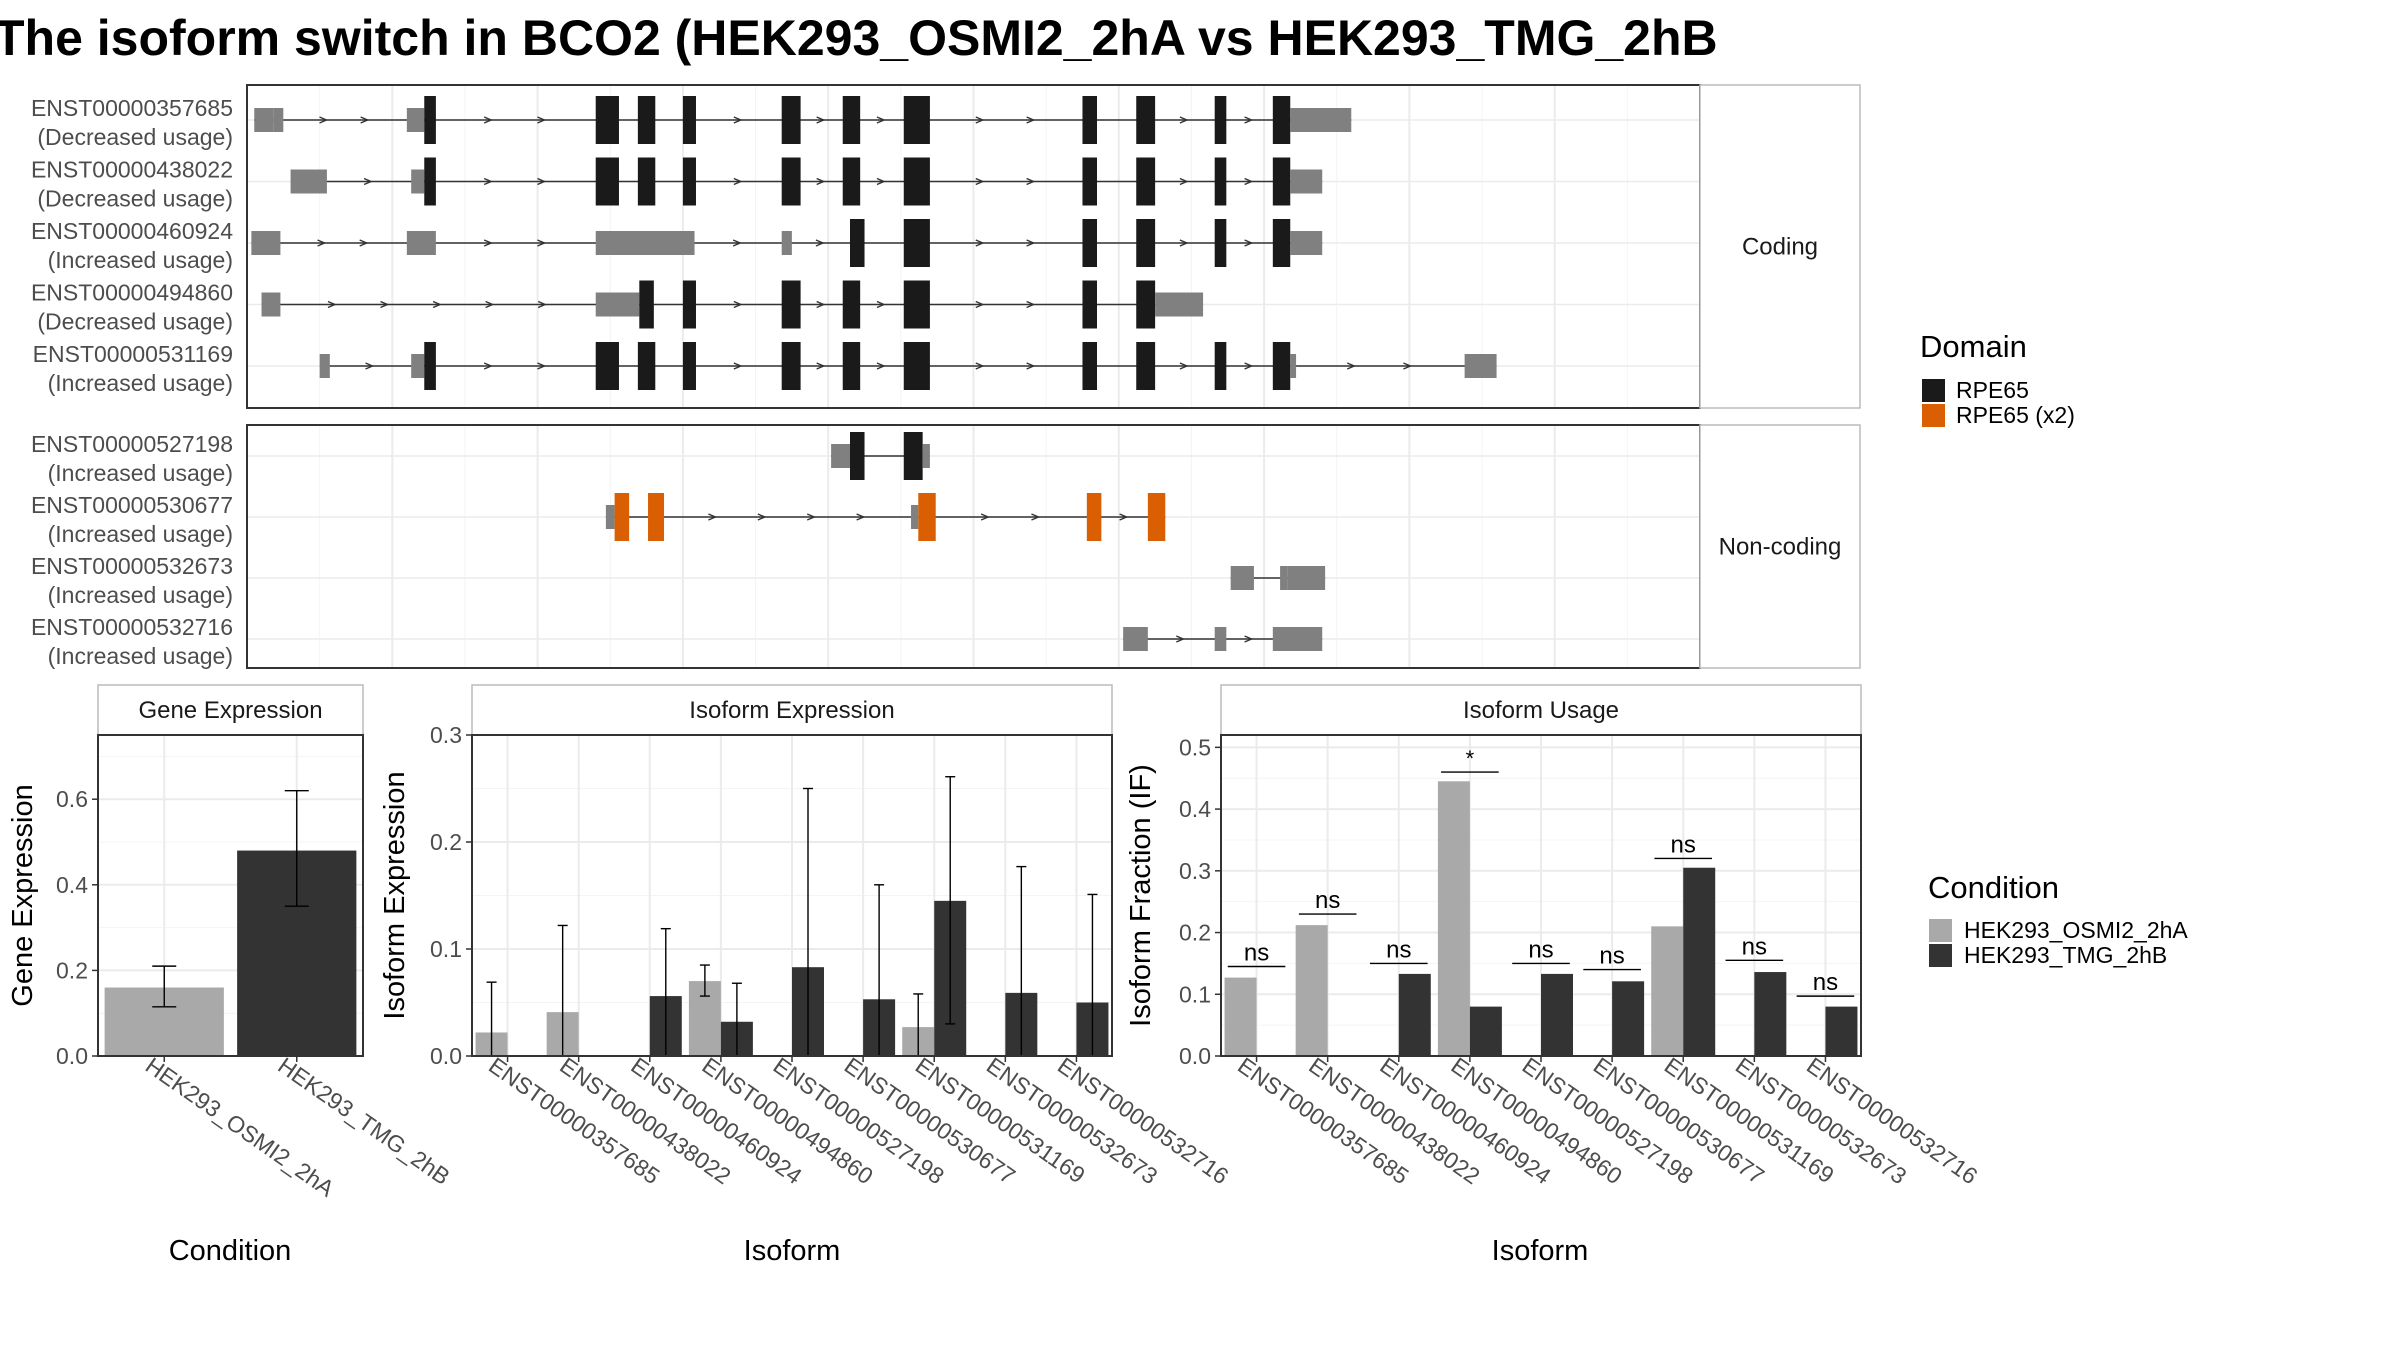  What do you see at coordinates (792, 1251) in the screenshot?
I see `x-axis-label: Isoform` at bounding box center [792, 1251].